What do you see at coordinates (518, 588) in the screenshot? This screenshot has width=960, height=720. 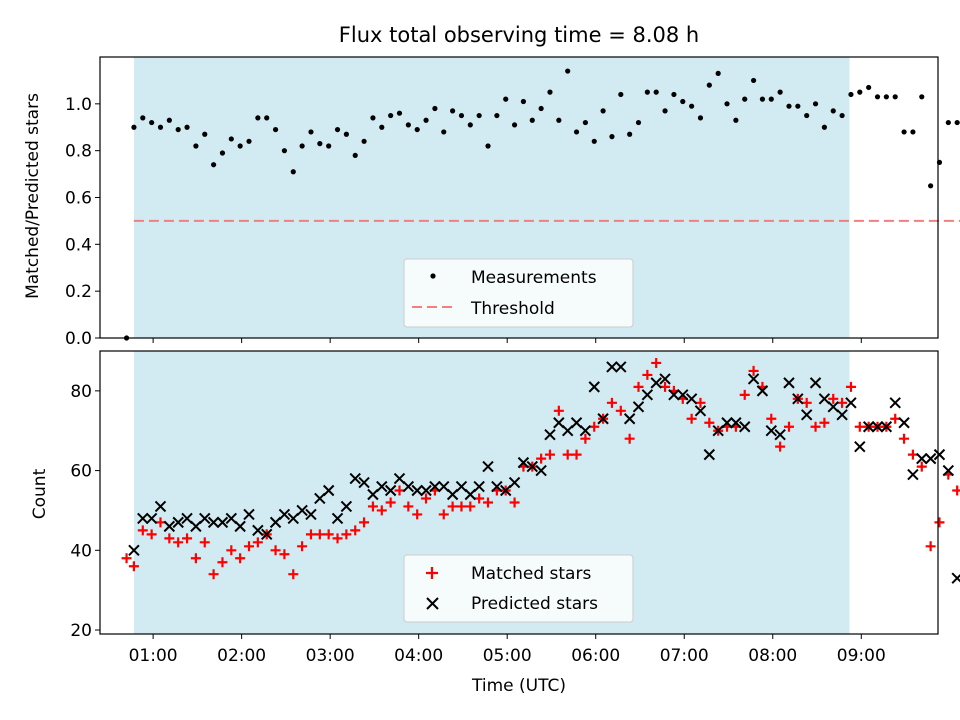 I see `count-legend-box` at bounding box center [518, 588].